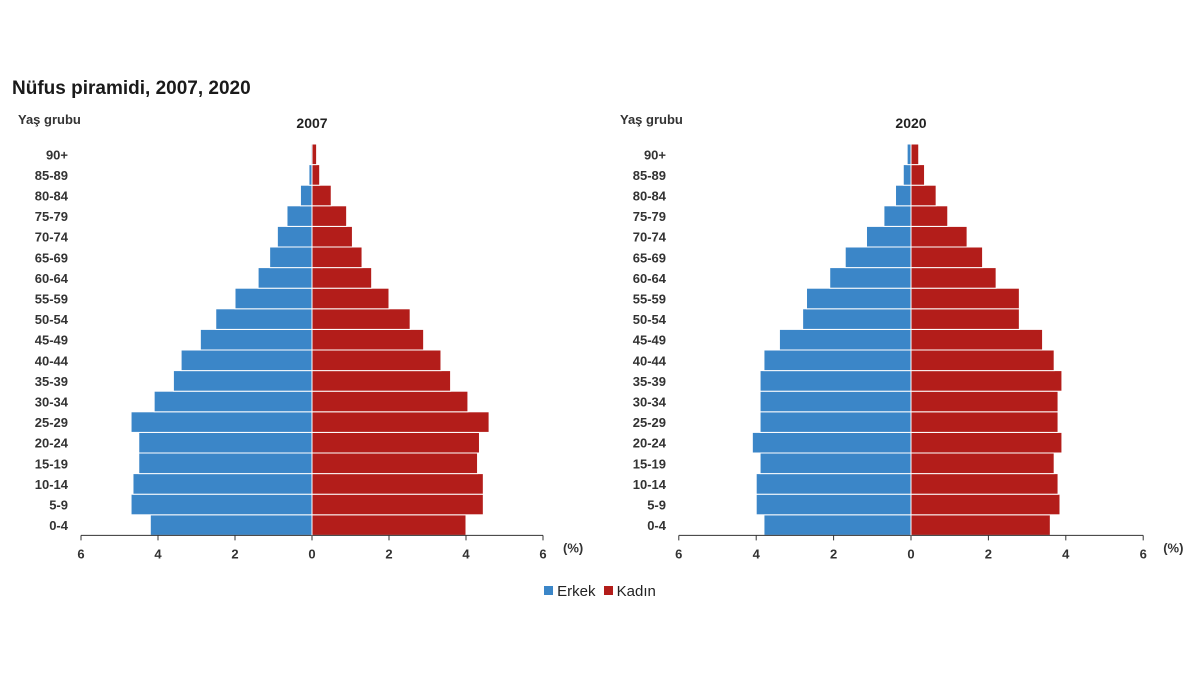 This screenshot has height=675, width=1200. What do you see at coordinates (51, 422) in the screenshot?
I see `age-label-2007-25-29: 25-29` at bounding box center [51, 422].